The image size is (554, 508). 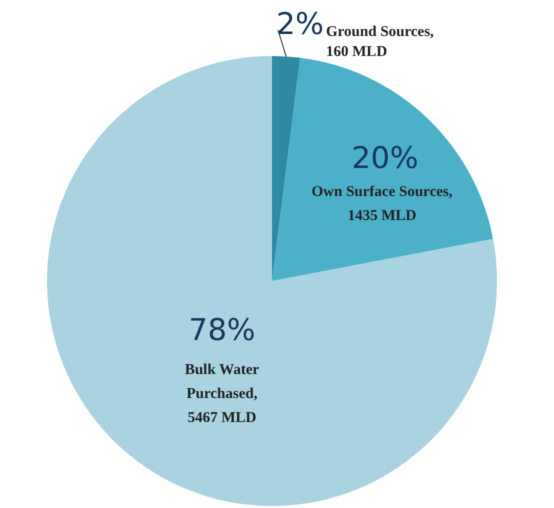 I want to click on data-label: 78%, so click(x=222, y=330).